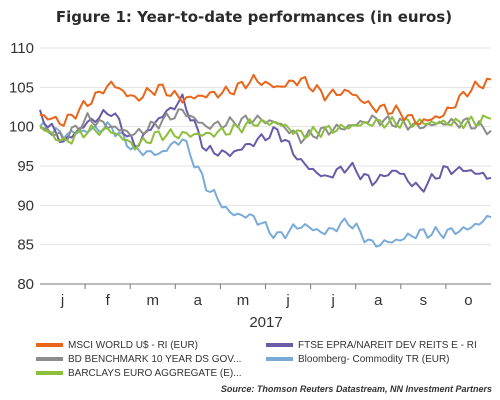 This screenshot has width=500, height=400. I want to click on y-tick-label: 110, so click(22, 48).